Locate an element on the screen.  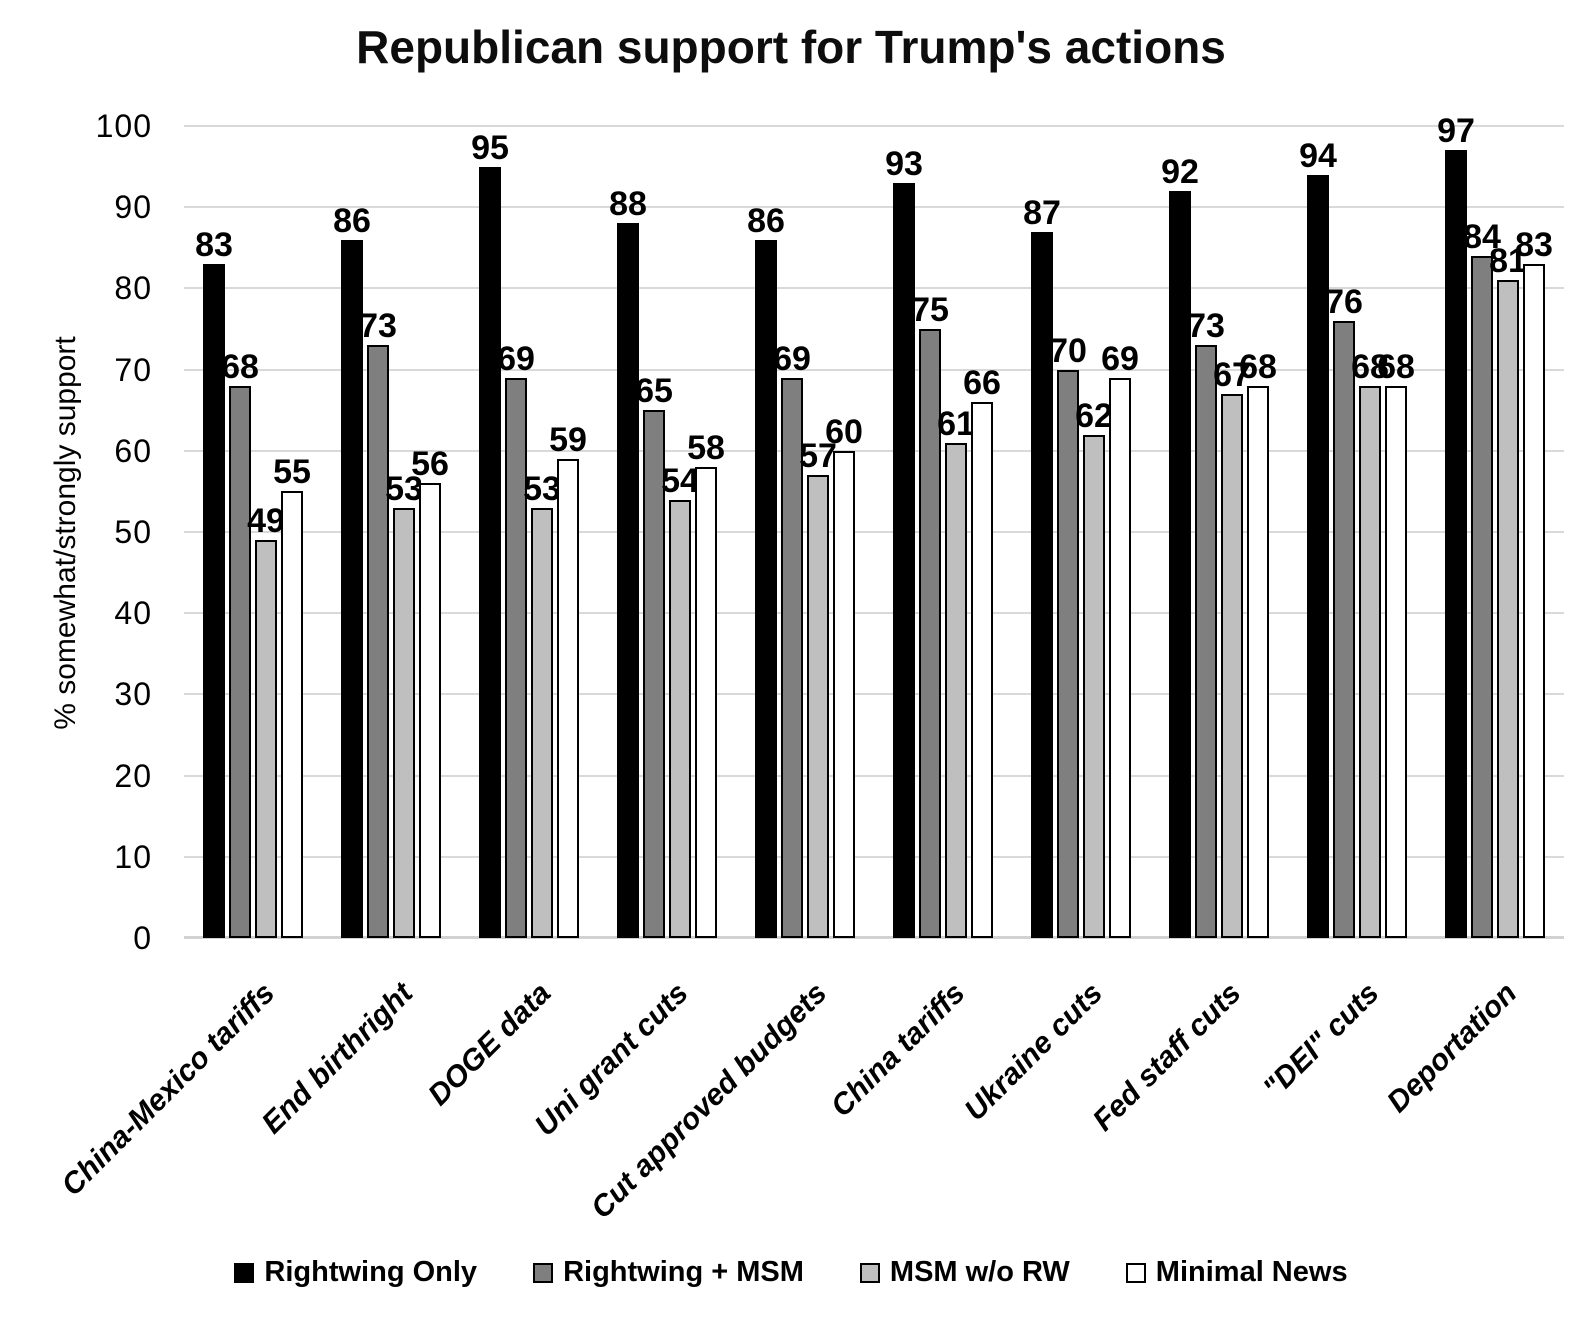
bar-slot: 59 is located at coordinates (568, 532).